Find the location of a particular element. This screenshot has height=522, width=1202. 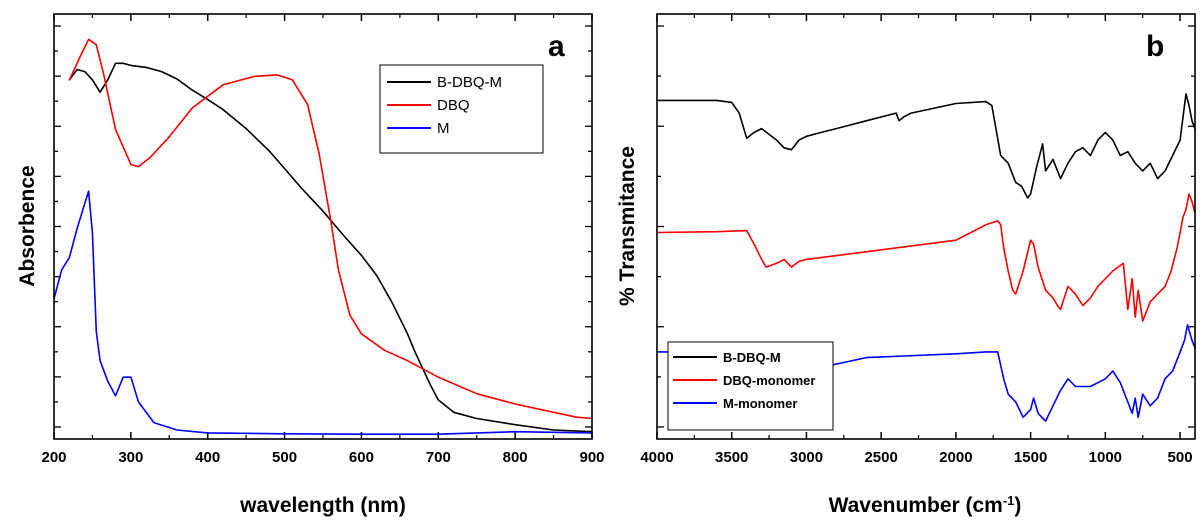

x-tick-label: 400 is located at coordinates (207, 457).